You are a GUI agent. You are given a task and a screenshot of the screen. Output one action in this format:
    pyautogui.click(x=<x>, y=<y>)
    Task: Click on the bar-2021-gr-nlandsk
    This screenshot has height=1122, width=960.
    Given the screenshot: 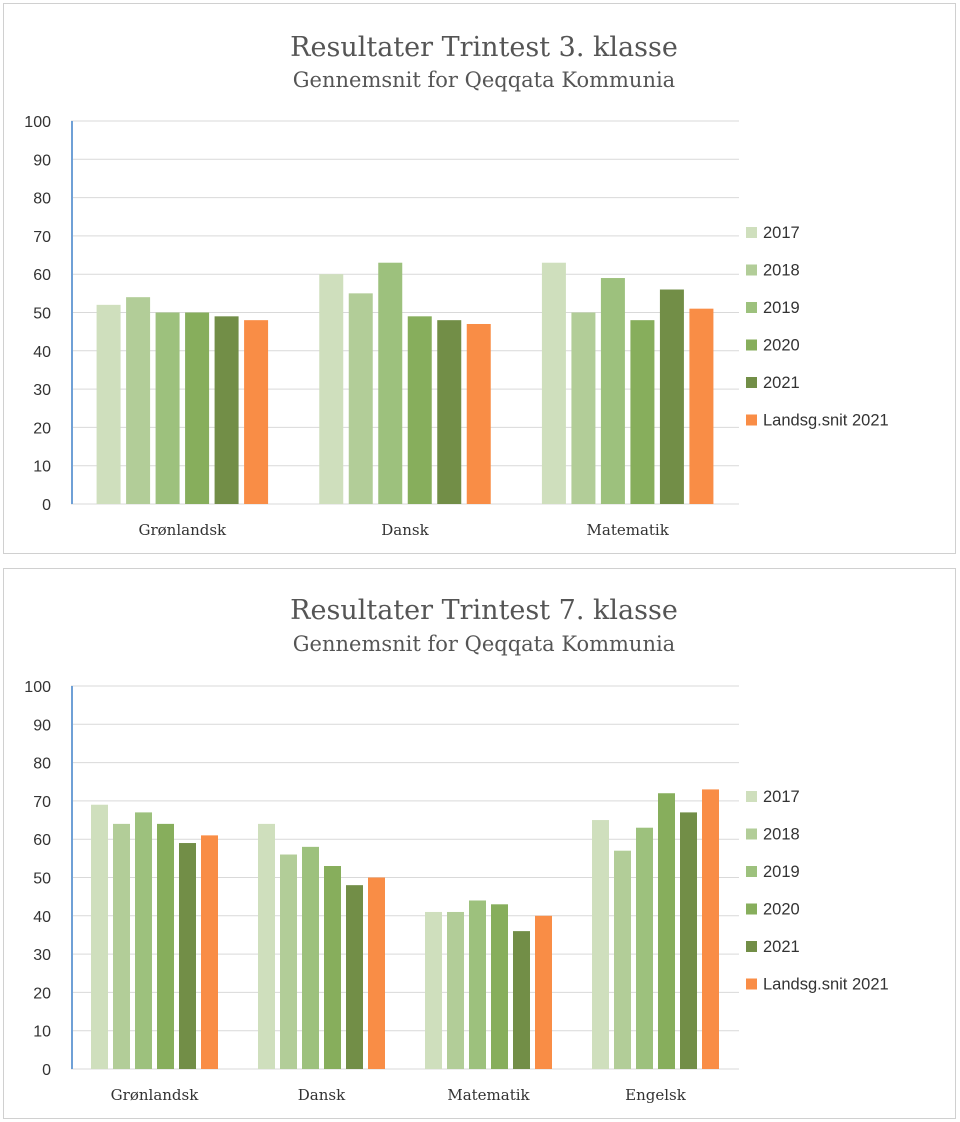 What is the action you would take?
    pyautogui.click(x=226, y=410)
    